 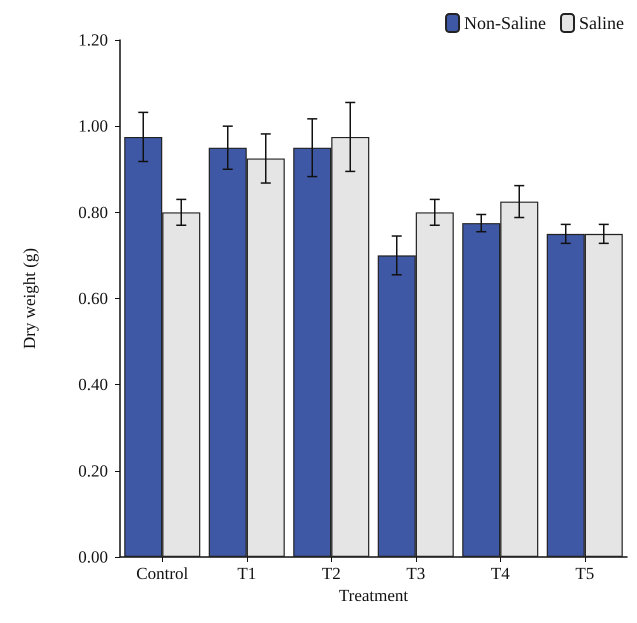 What do you see at coordinates (93, 212) in the screenshot?
I see `y-tick-label: 0.80` at bounding box center [93, 212].